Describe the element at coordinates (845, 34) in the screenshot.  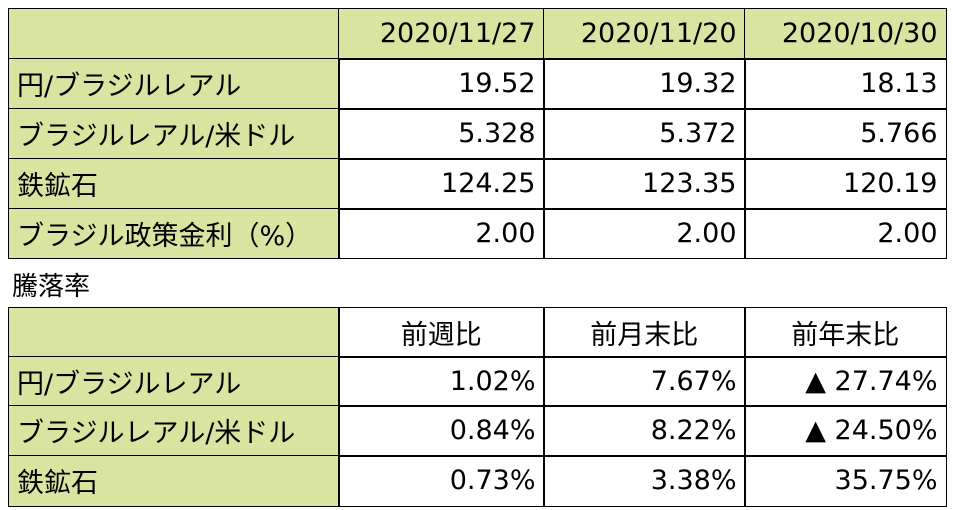
I see `header-cell: 2020/10/30` at that location.